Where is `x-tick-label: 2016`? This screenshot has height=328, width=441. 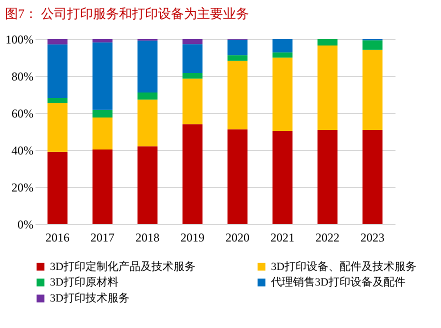 x-tick-label: 2016 is located at coordinates (58, 237).